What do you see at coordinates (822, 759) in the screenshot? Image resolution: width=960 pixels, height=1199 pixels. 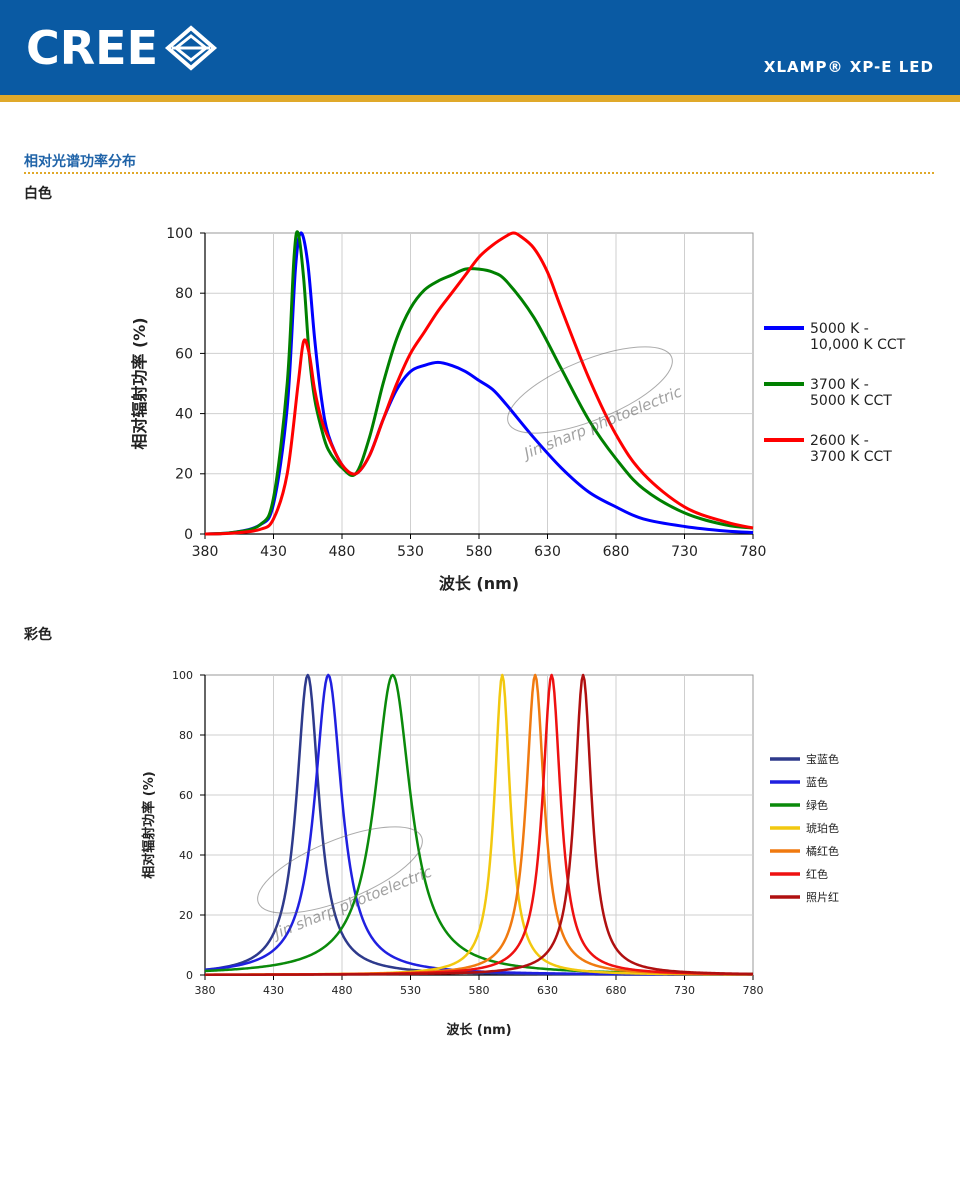 I see `legend-label: 宝蓝色` at bounding box center [822, 759].